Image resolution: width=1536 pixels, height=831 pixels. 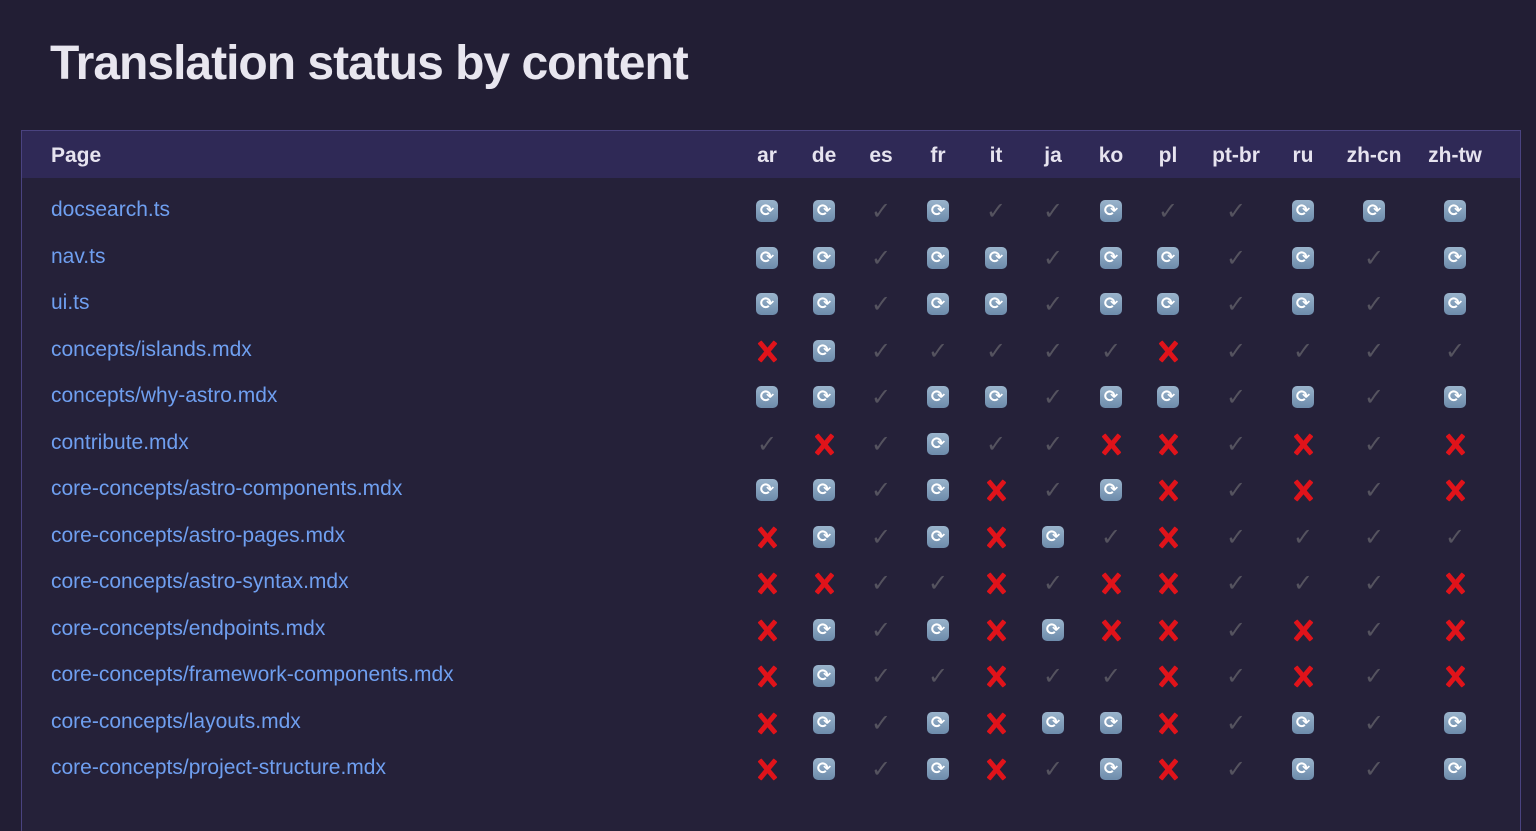 What do you see at coordinates (111, 209) in the screenshot?
I see `page-link: docsearch.ts` at bounding box center [111, 209].